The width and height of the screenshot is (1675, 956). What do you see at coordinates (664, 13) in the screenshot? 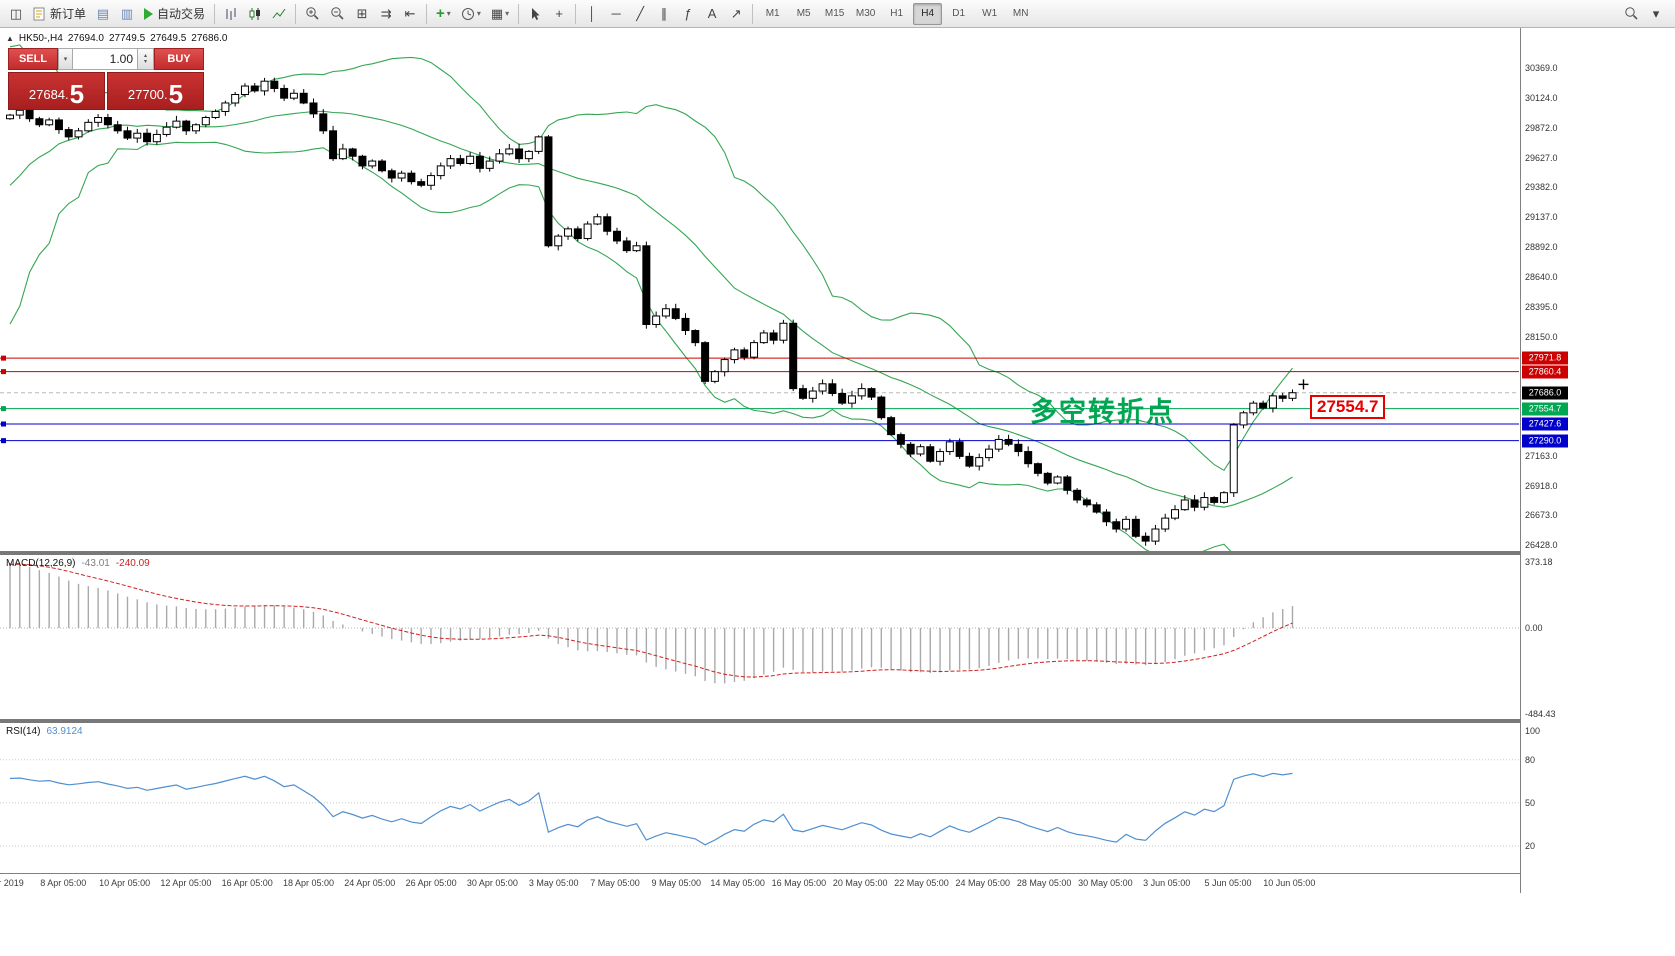
I see `channel-tool: ∥` at bounding box center [664, 13].